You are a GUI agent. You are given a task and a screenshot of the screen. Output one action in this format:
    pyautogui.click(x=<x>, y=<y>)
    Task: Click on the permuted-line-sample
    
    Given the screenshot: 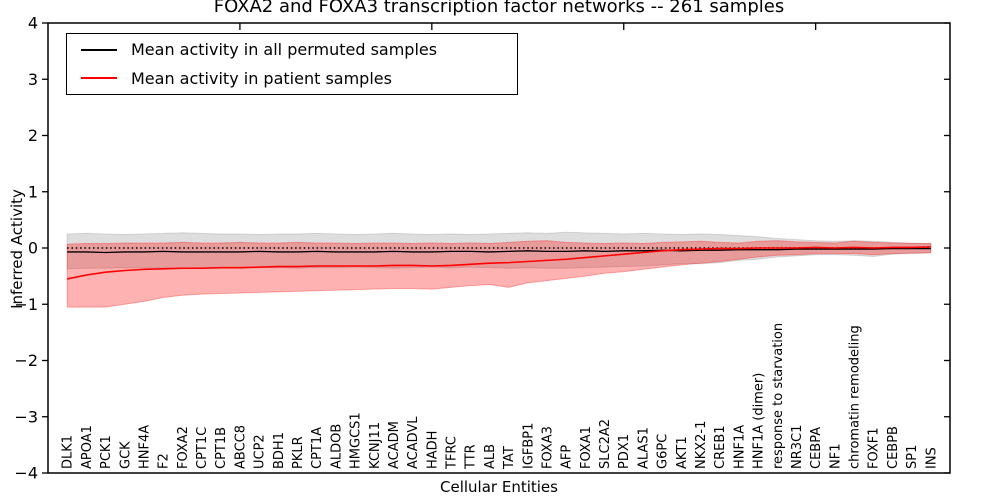 What is the action you would take?
    pyautogui.click(x=99, y=49)
    